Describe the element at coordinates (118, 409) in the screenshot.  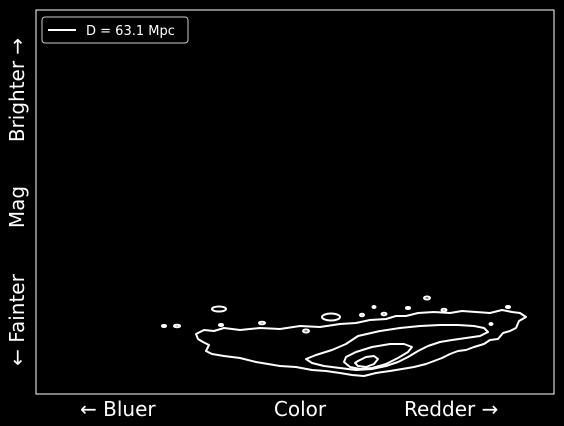
I see `x-axis-label-left: ← Bluer` at that location.